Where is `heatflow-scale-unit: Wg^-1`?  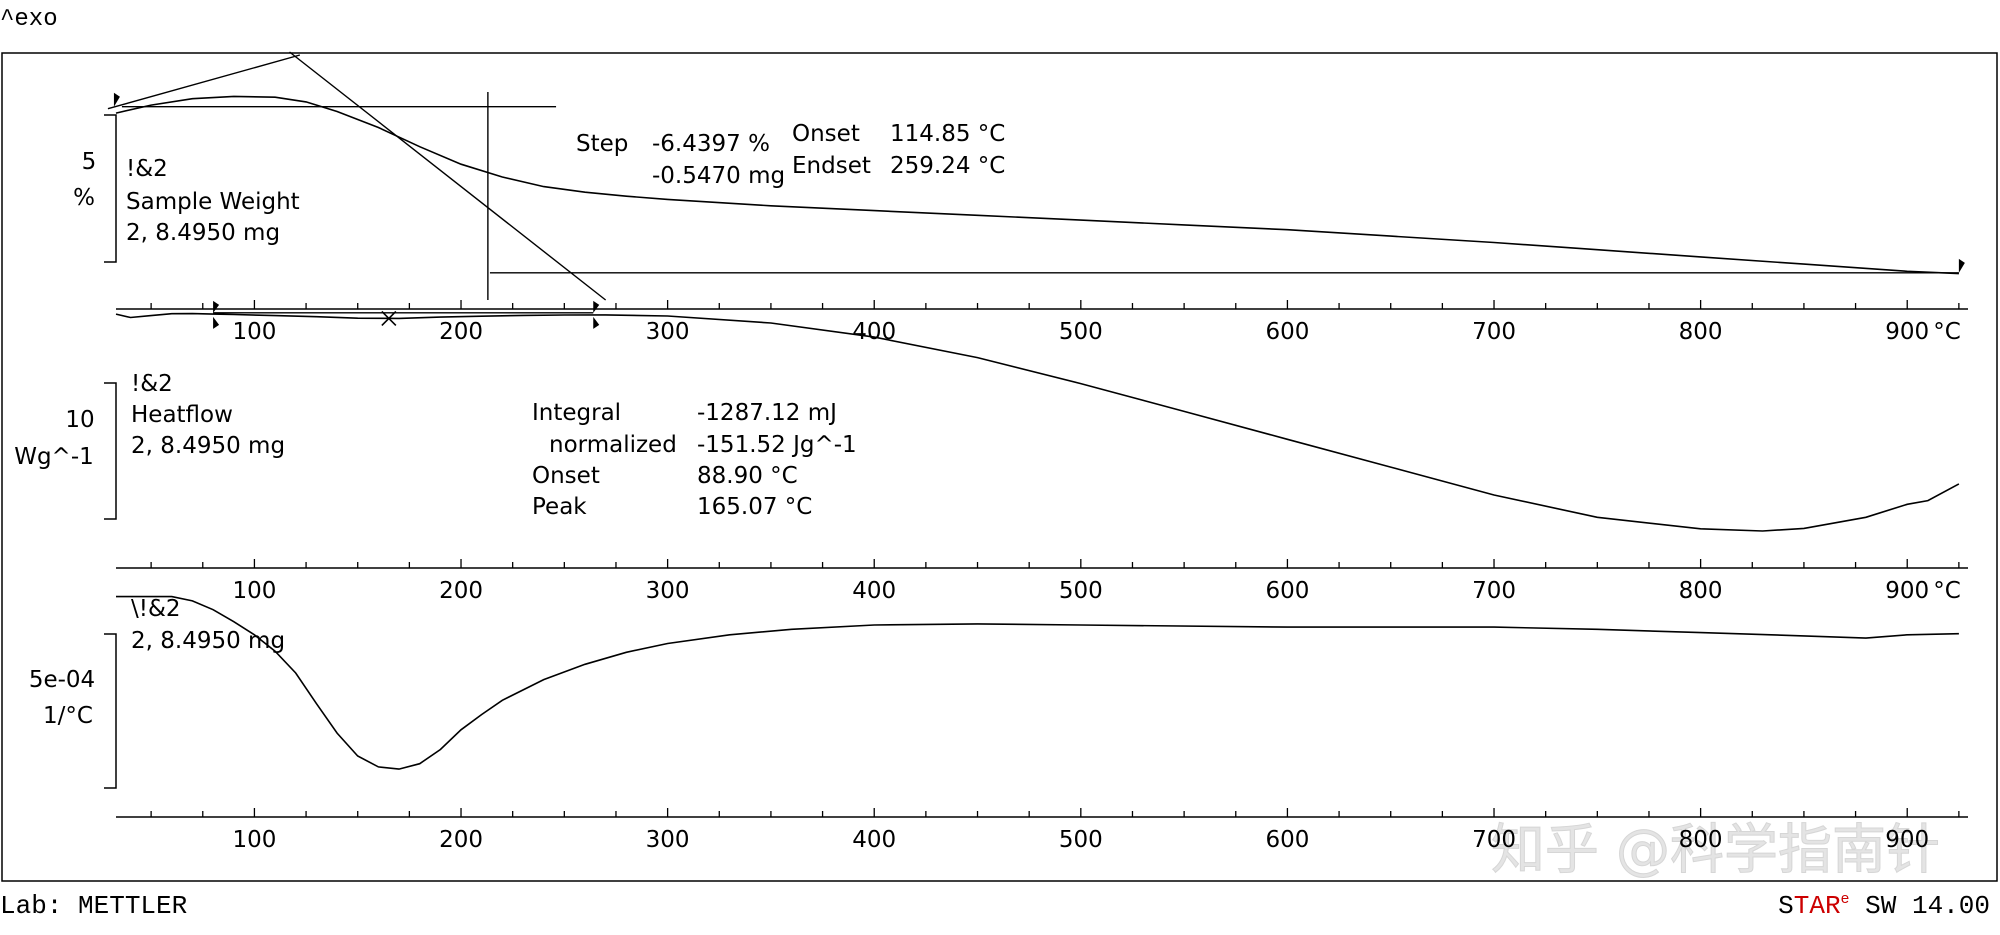 heatflow-scale-unit: Wg^-1 is located at coordinates (54, 457).